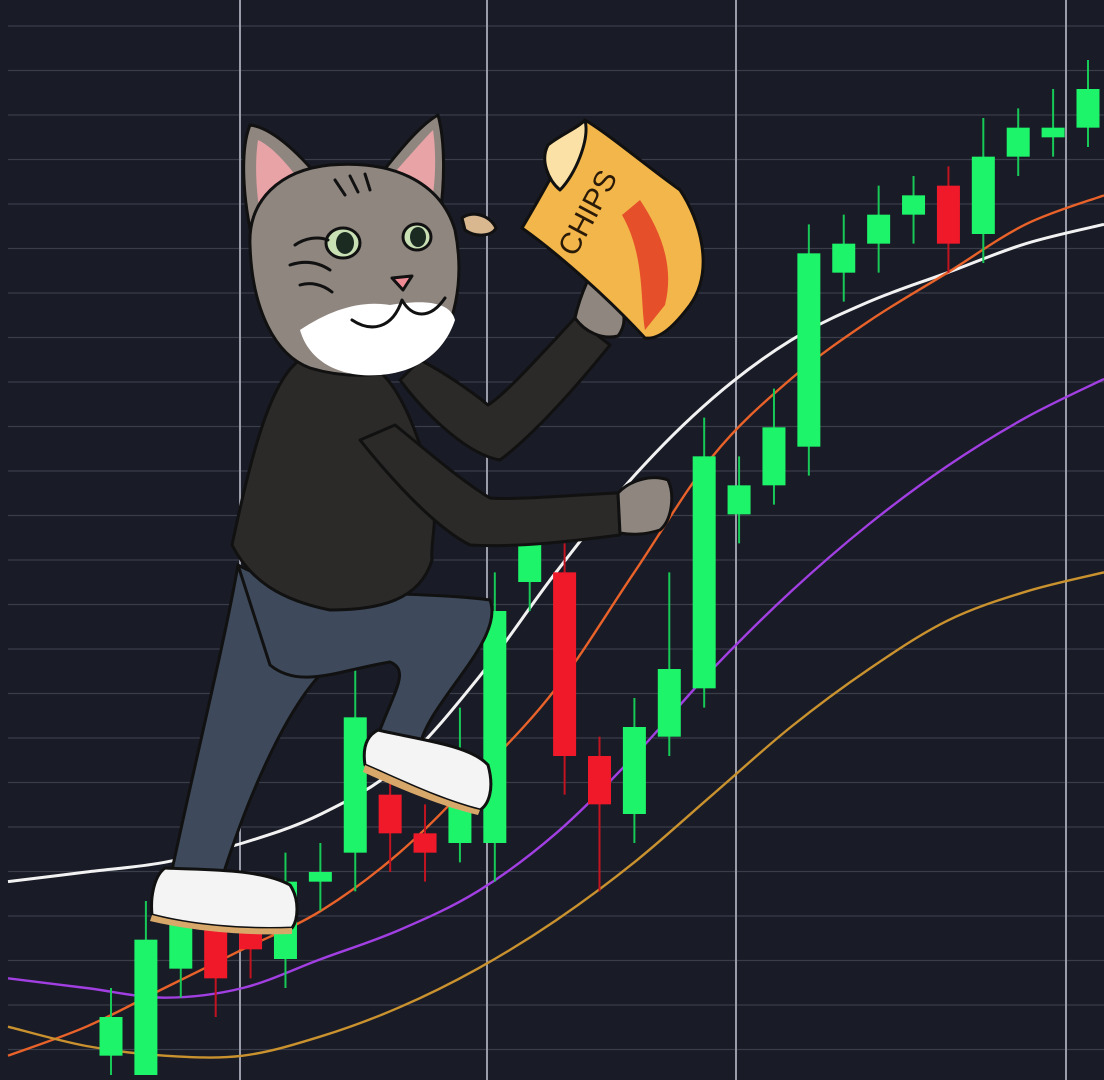 Image resolution: width=1104 pixels, height=1080 pixels. Describe the element at coordinates (345, 243) in the screenshot. I see `cat-left-pupil` at that location.